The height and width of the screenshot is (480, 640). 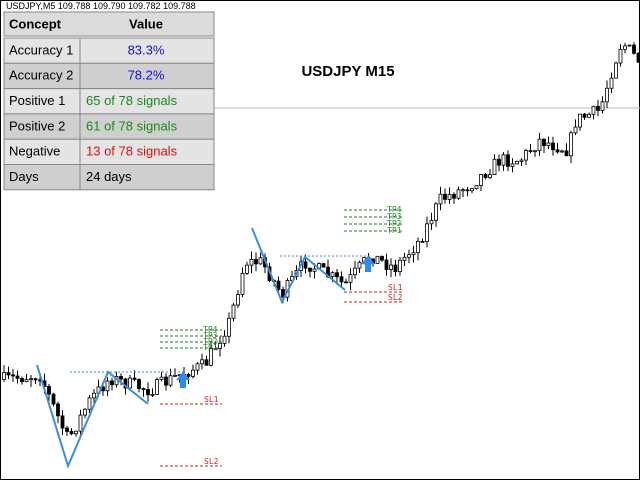 I want to click on row-label: Positive 2, so click(x=37, y=125).